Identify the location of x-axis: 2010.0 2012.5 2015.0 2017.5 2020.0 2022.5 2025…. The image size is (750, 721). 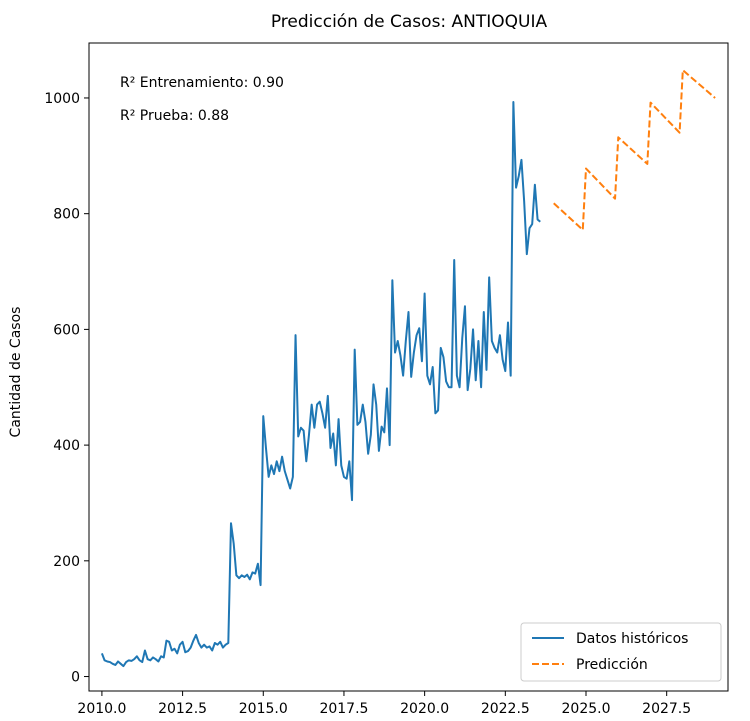
(384, 704).